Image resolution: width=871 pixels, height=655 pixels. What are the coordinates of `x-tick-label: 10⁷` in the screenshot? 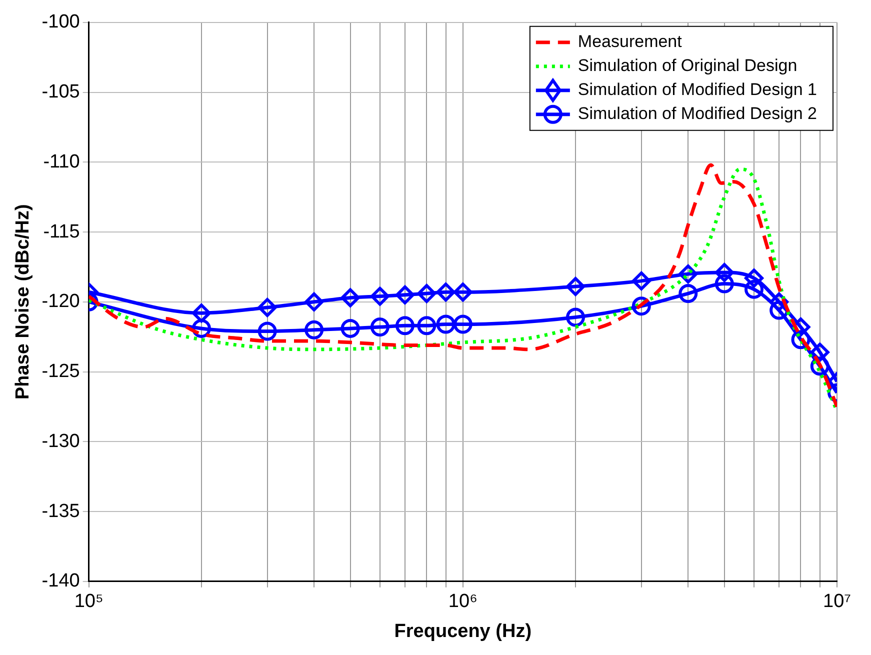 It's located at (837, 601).